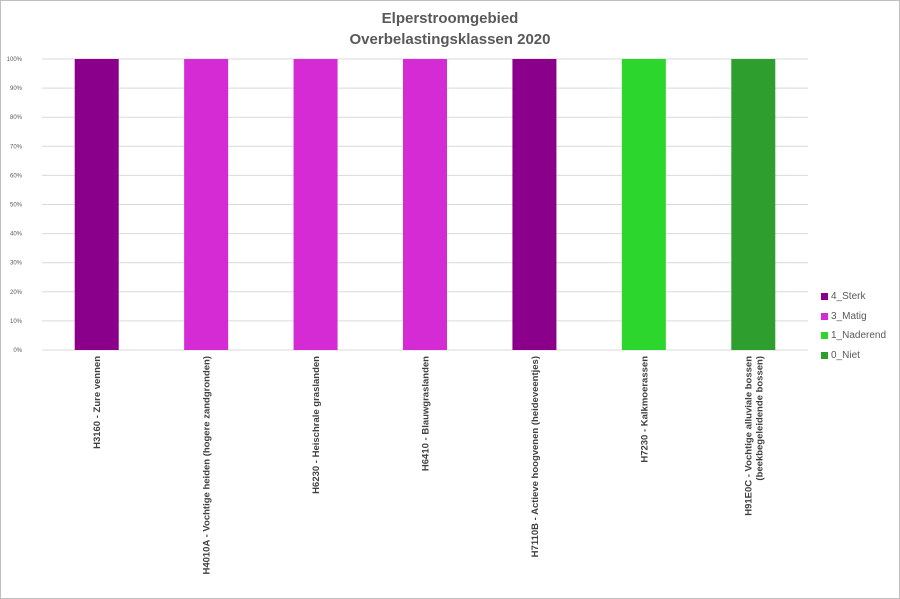 The height and width of the screenshot is (599, 900). Describe the element at coordinates (450, 18) in the screenshot. I see `chart-title: Elperstroomgebied` at that location.